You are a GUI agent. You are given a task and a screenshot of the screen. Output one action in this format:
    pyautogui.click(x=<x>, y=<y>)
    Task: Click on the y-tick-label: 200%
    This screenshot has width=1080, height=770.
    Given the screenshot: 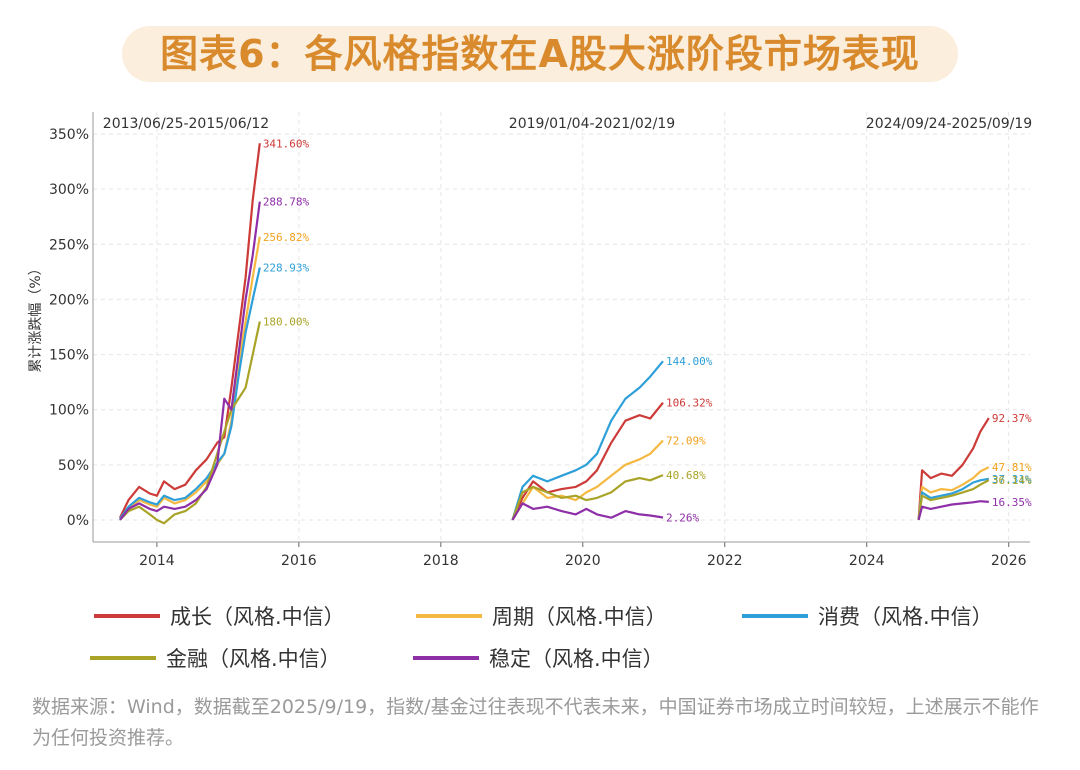 What is the action you would take?
    pyautogui.click(x=69, y=300)
    